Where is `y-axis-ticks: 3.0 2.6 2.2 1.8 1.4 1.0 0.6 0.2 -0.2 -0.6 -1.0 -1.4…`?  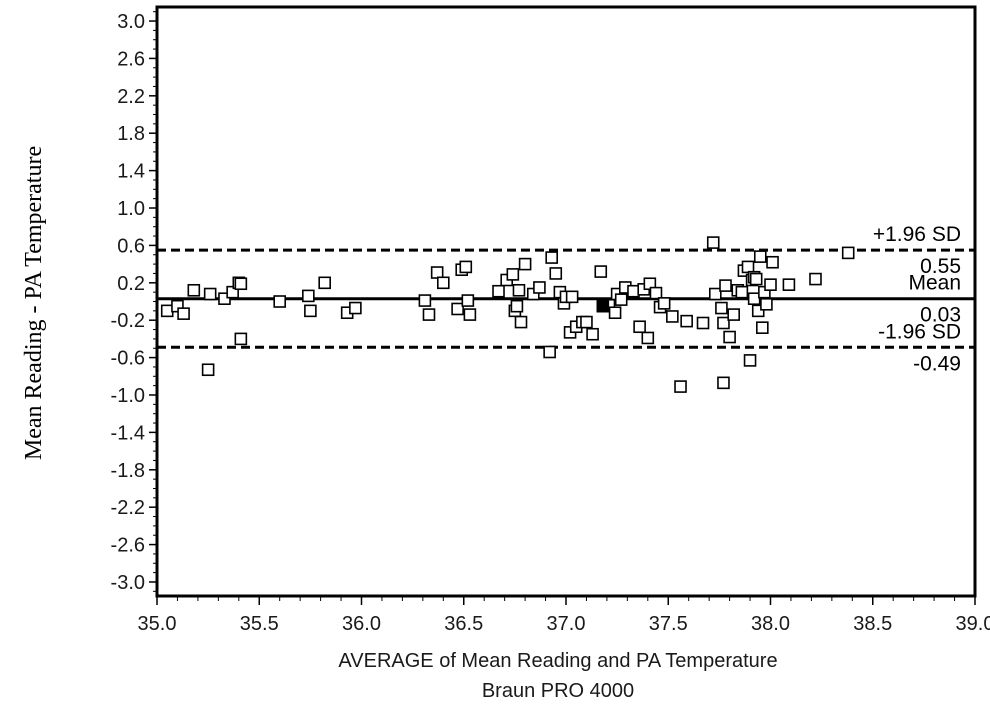 y-axis-ticks: 3.0 2.6 2.2 1.8 1.4 1.0 0.6 0.2 -0.2 -0.6 -1.0 -1.4… is located at coordinates (134, 302).